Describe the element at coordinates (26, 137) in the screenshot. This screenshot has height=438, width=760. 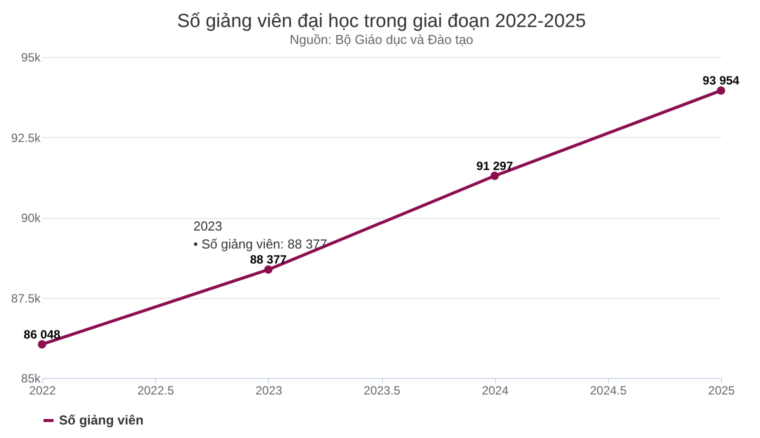
I see `y-tick-label: 92.5k` at that location.